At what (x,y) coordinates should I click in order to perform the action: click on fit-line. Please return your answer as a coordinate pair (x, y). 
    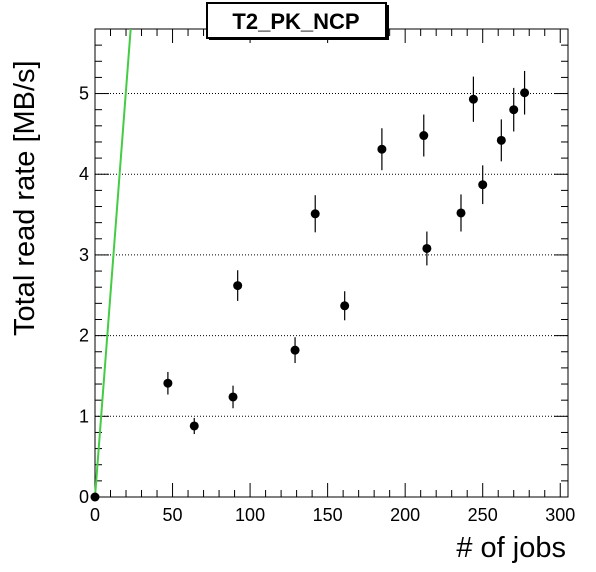
    Looking at the image, I should click on (113, 263).